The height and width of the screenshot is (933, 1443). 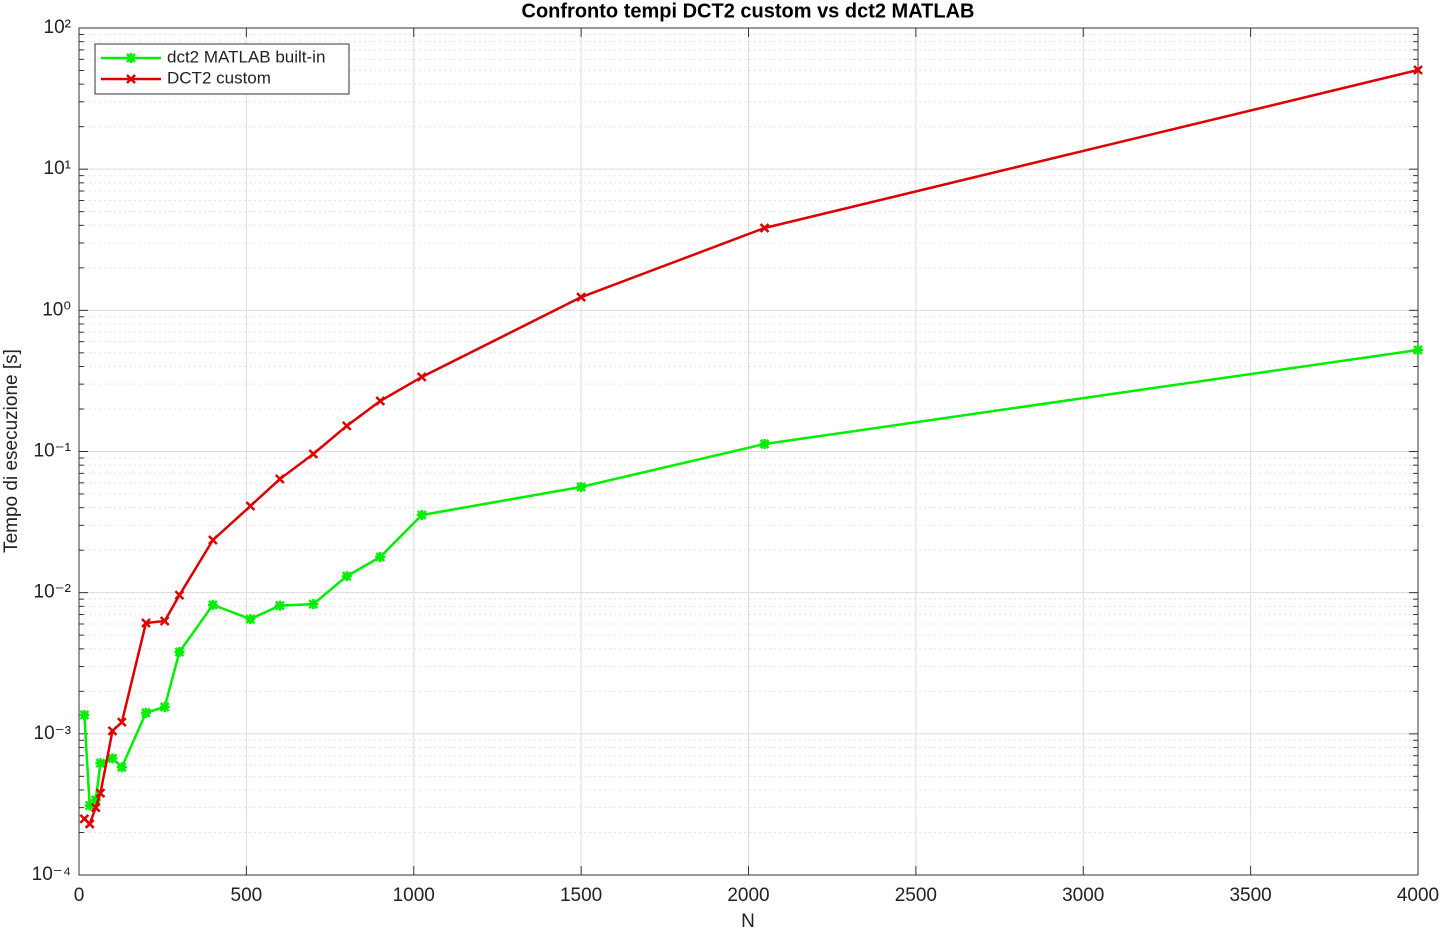 I want to click on x-tick-label: 2000, so click(x=748, y=895).